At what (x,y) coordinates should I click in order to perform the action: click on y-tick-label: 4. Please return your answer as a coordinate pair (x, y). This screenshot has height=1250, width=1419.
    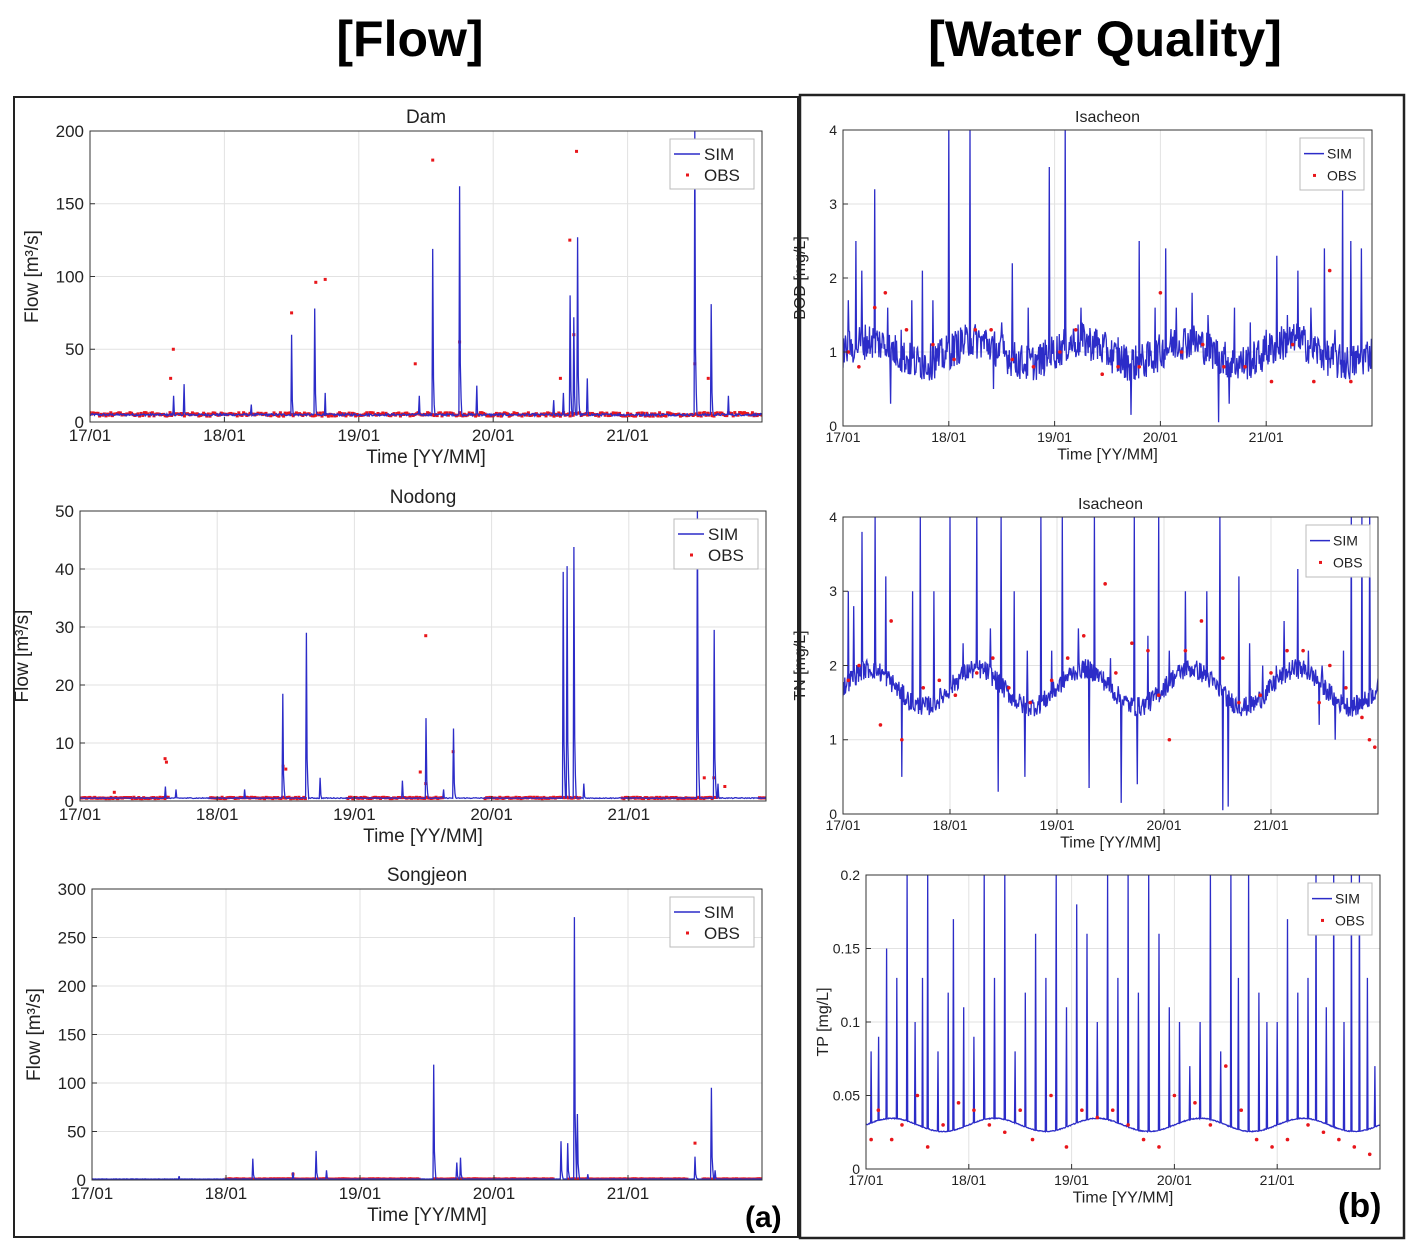
    Looking at the image, I should click on (833, 517).